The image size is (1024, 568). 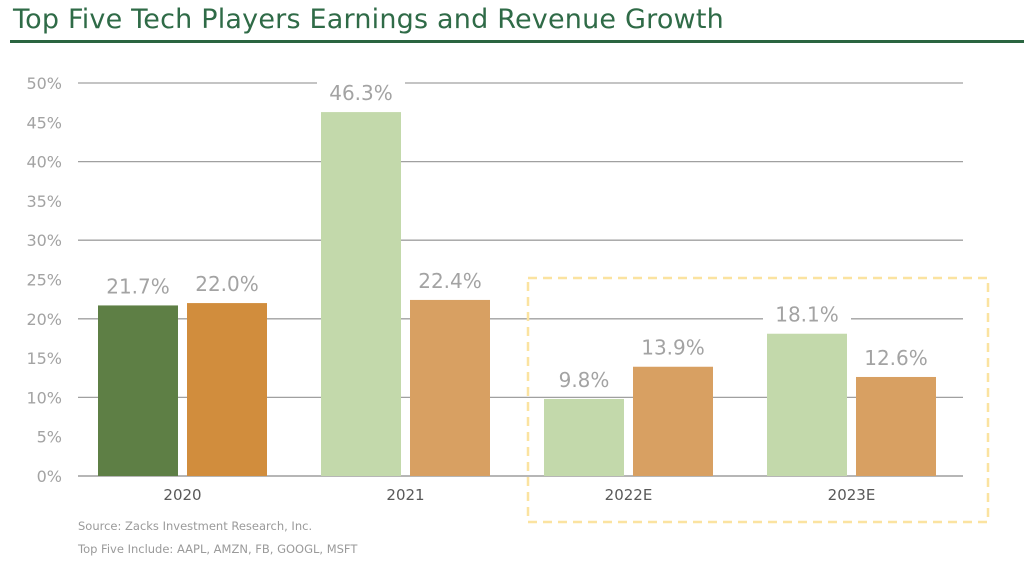 I want to click on x-tick-label: 2023E, so click(x=852, y=495).